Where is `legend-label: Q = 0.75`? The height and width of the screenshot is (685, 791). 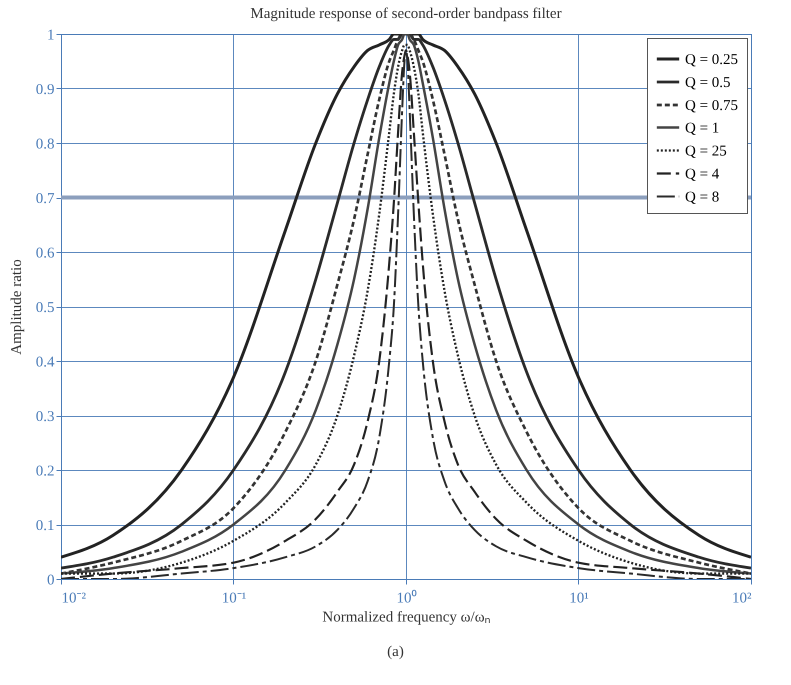 legend-label: Q = 0.75 is located at coordinates (711, 106).